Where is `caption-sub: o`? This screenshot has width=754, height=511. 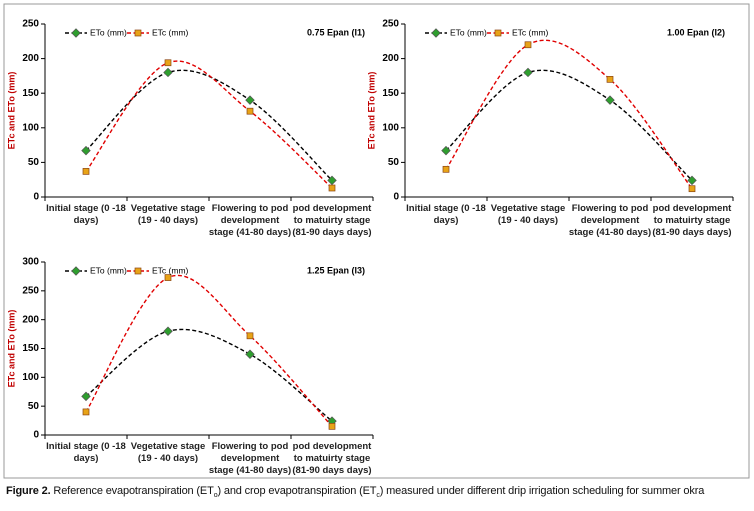 caption-sub: o is located at coordinates (215, 496).